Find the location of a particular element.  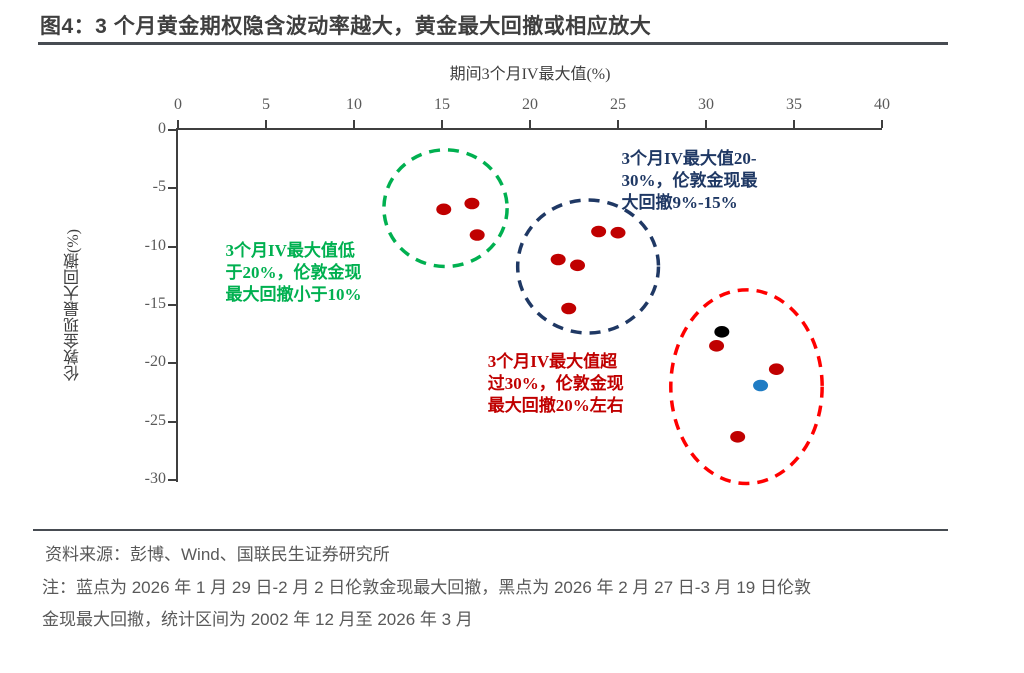

footer-divider is located at coordinates (490, 530).